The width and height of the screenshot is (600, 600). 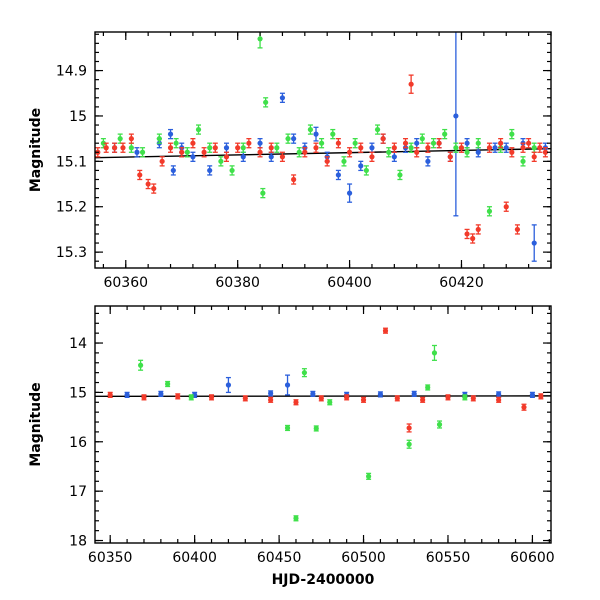 I want to click on y-tick-label: 15.2, so click(x=71, y=208).